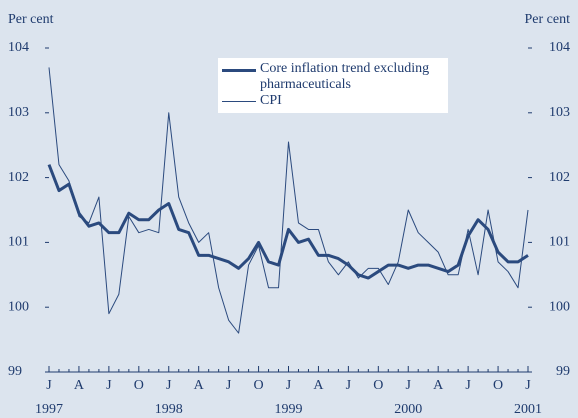 This screenshot has height=418, width=578. What do you see at coordinates (559, 306) in the screenshot?
I see `y2-tick-label: 100` at bounding box center [559, 306].